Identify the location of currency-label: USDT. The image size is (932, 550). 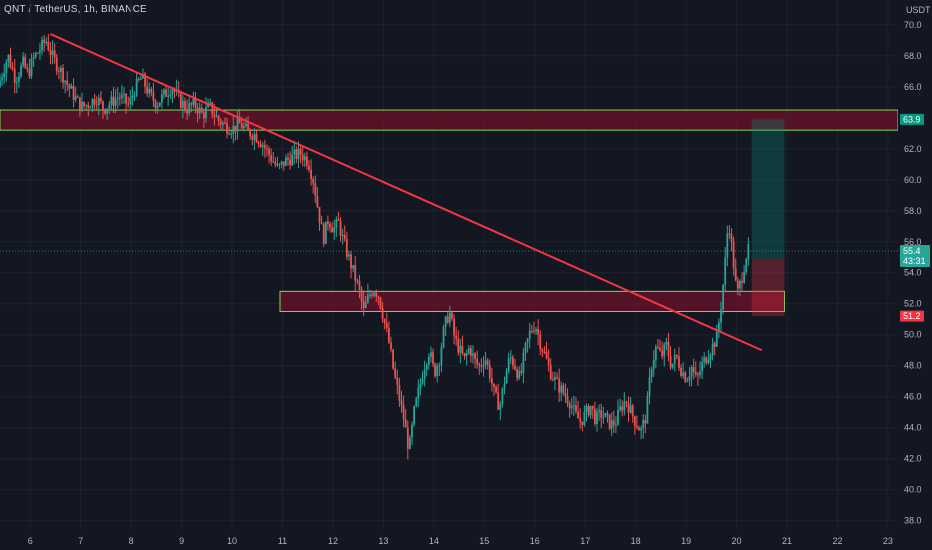
(918, 10).